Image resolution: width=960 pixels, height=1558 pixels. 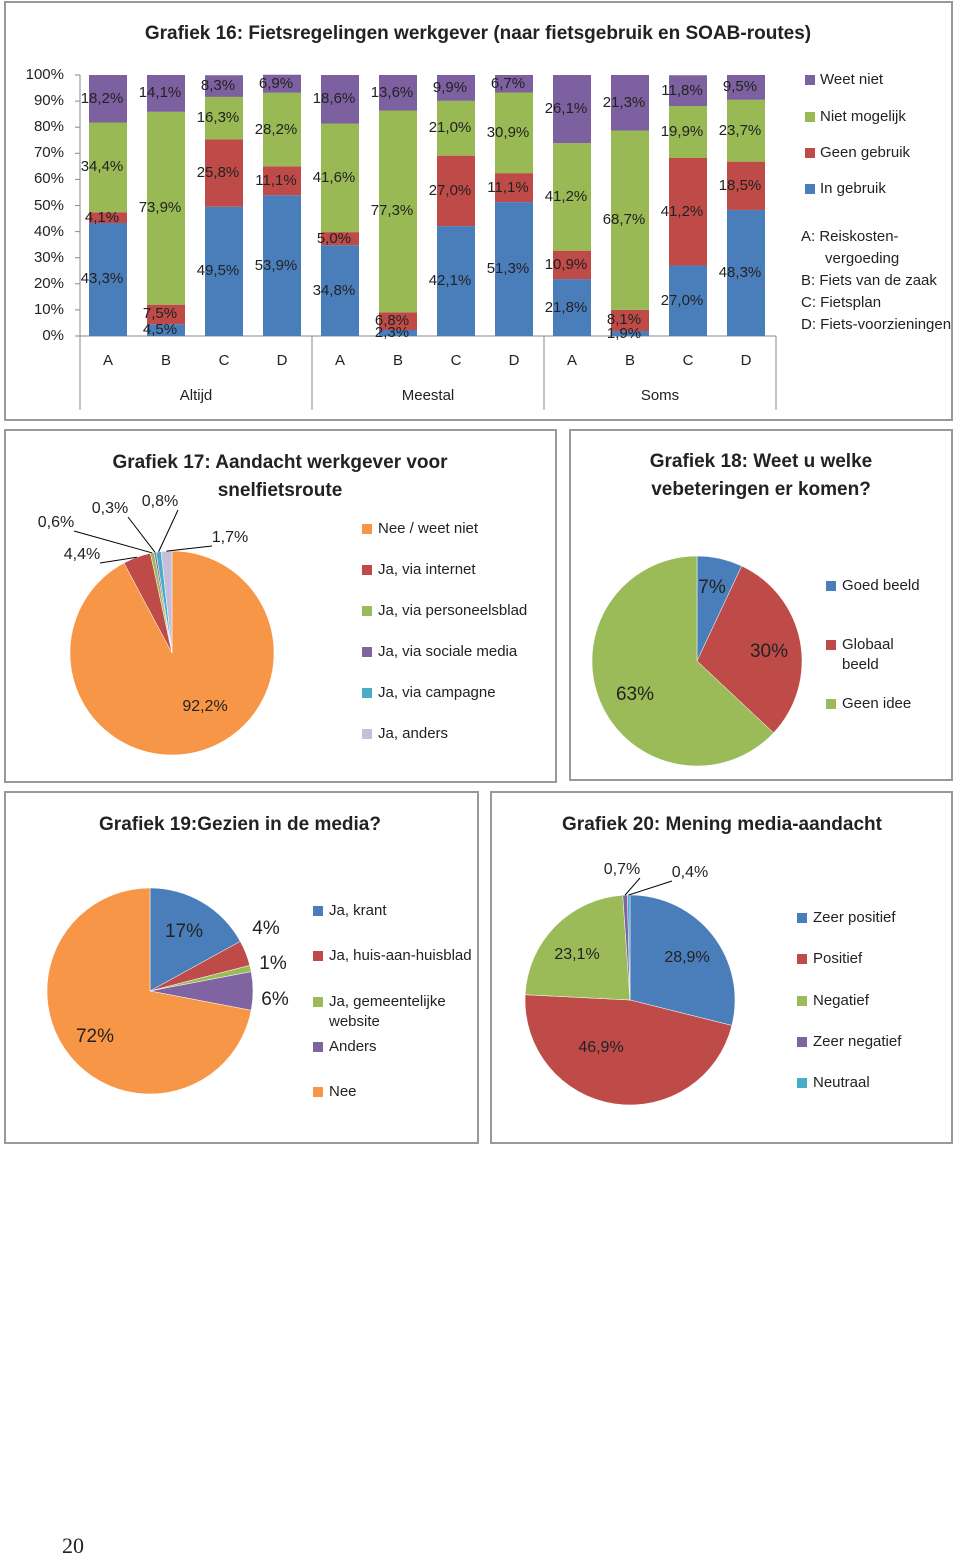 What do you see at coordinates (877, 703) in the screenshot?
I see `legend-label: Geen idee` at bounding box center [877, 703].